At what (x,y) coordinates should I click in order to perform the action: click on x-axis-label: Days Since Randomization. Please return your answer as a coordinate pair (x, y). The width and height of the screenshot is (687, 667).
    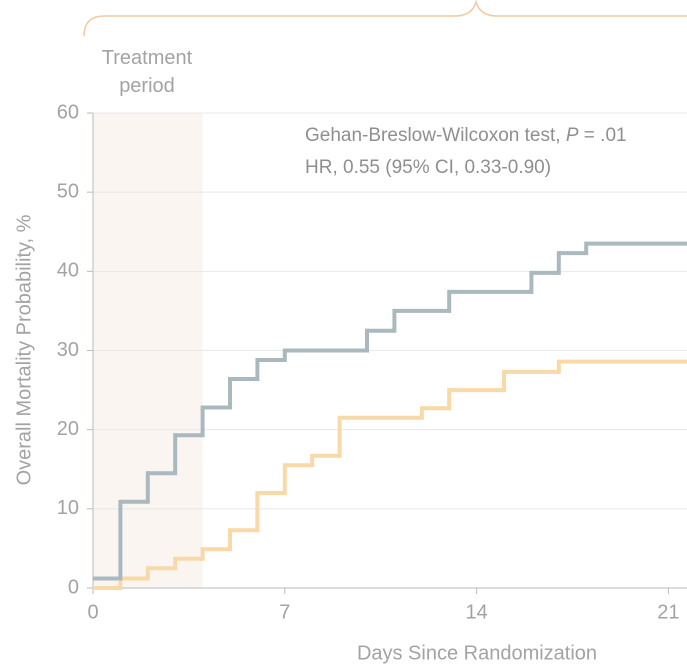
    Looking at the image, I should click on (477, 653).